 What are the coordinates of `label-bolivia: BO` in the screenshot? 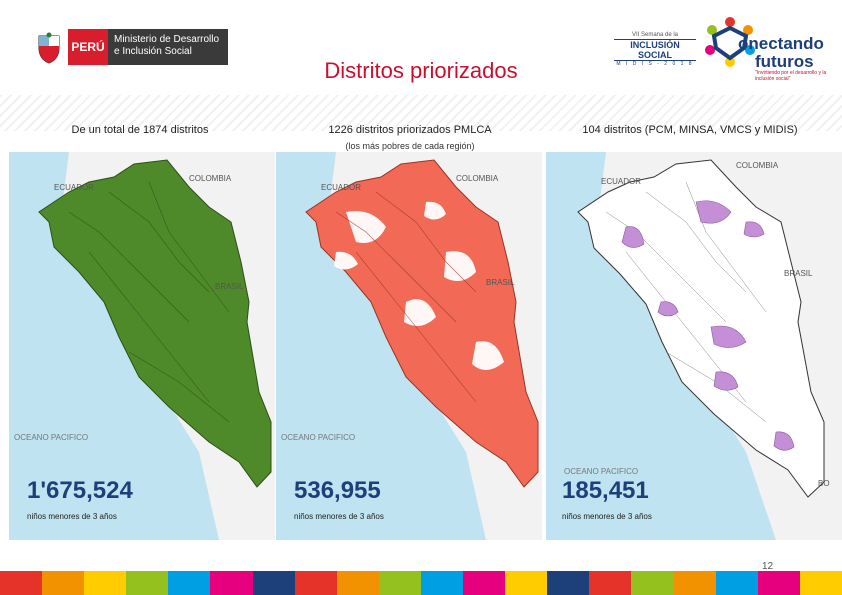 It's located at (824, 483).